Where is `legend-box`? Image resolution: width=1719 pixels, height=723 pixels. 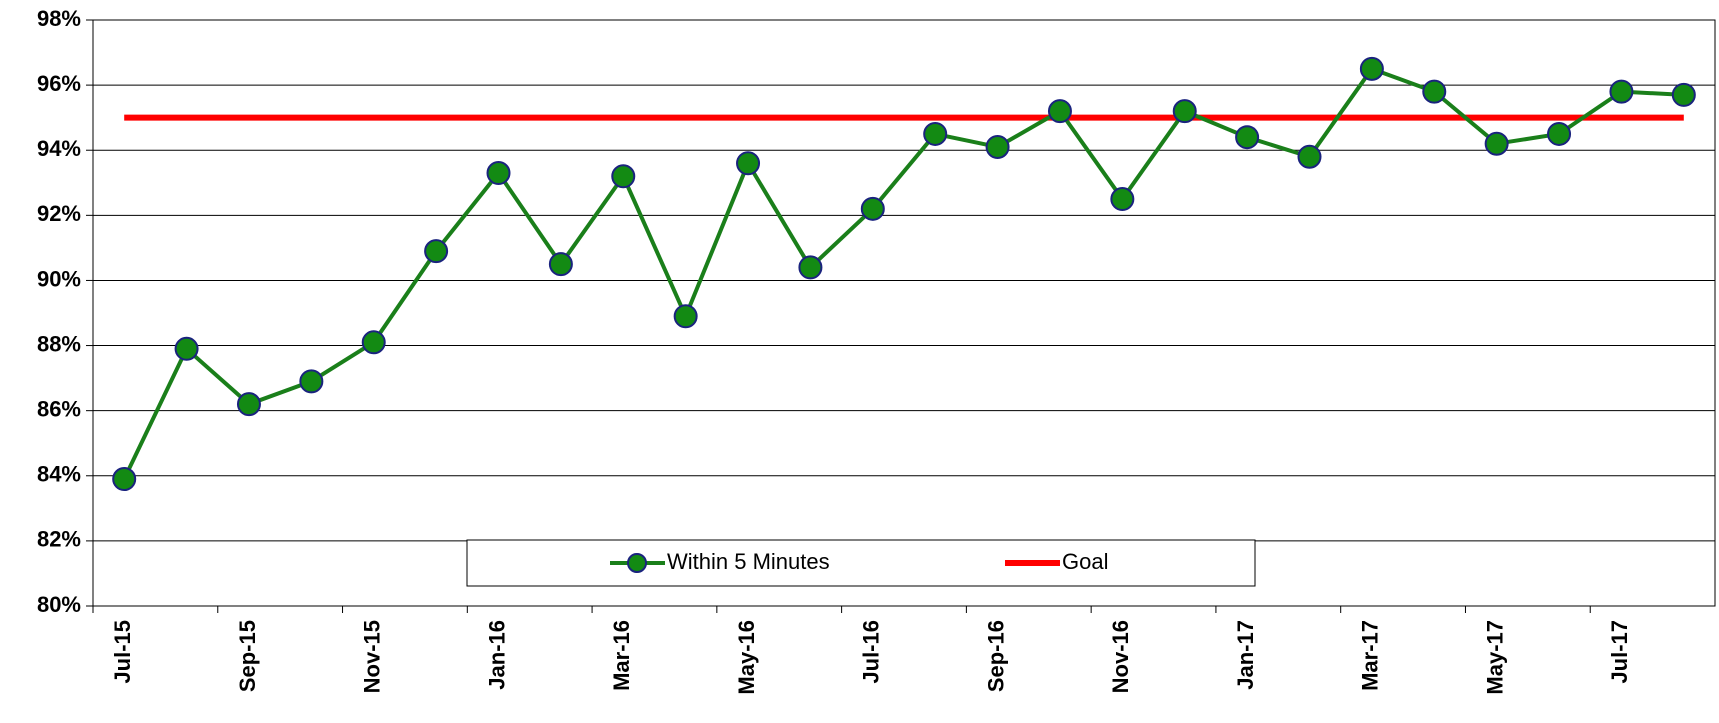
legend-box is located at coordinates (861, 563).